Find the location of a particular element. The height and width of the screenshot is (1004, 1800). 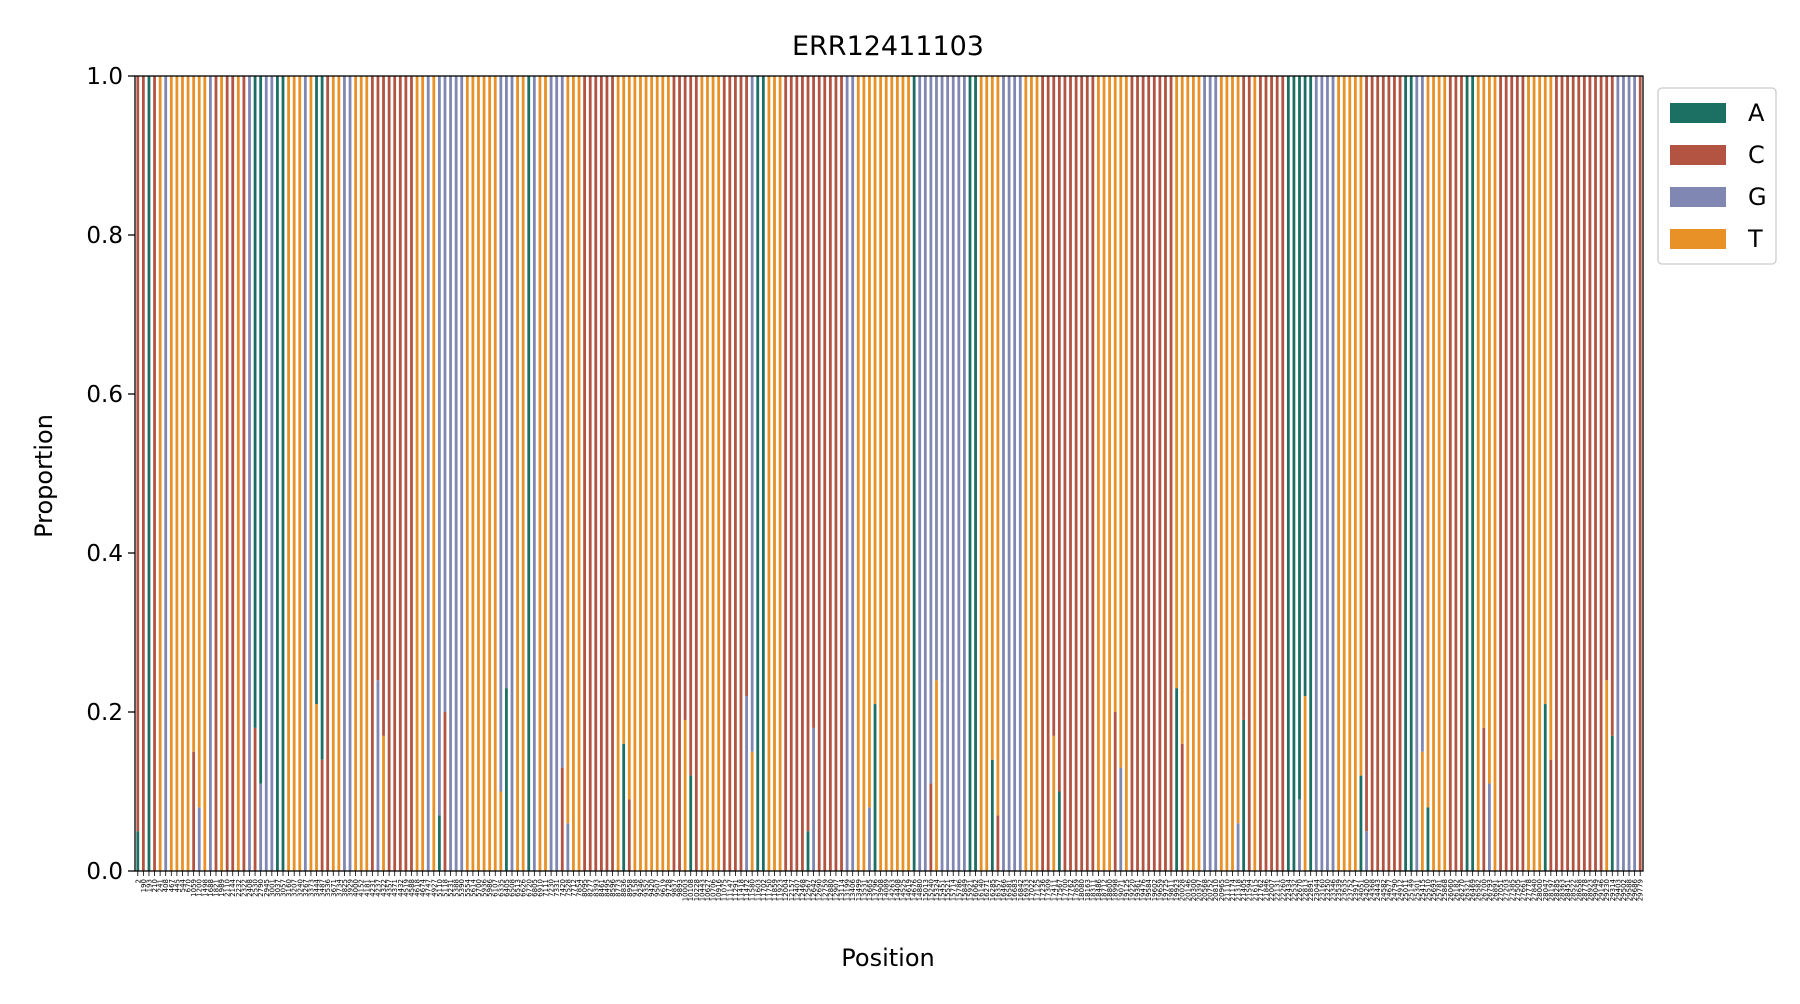

x-tick-label: 10706 is located at coordinates (714, 889).